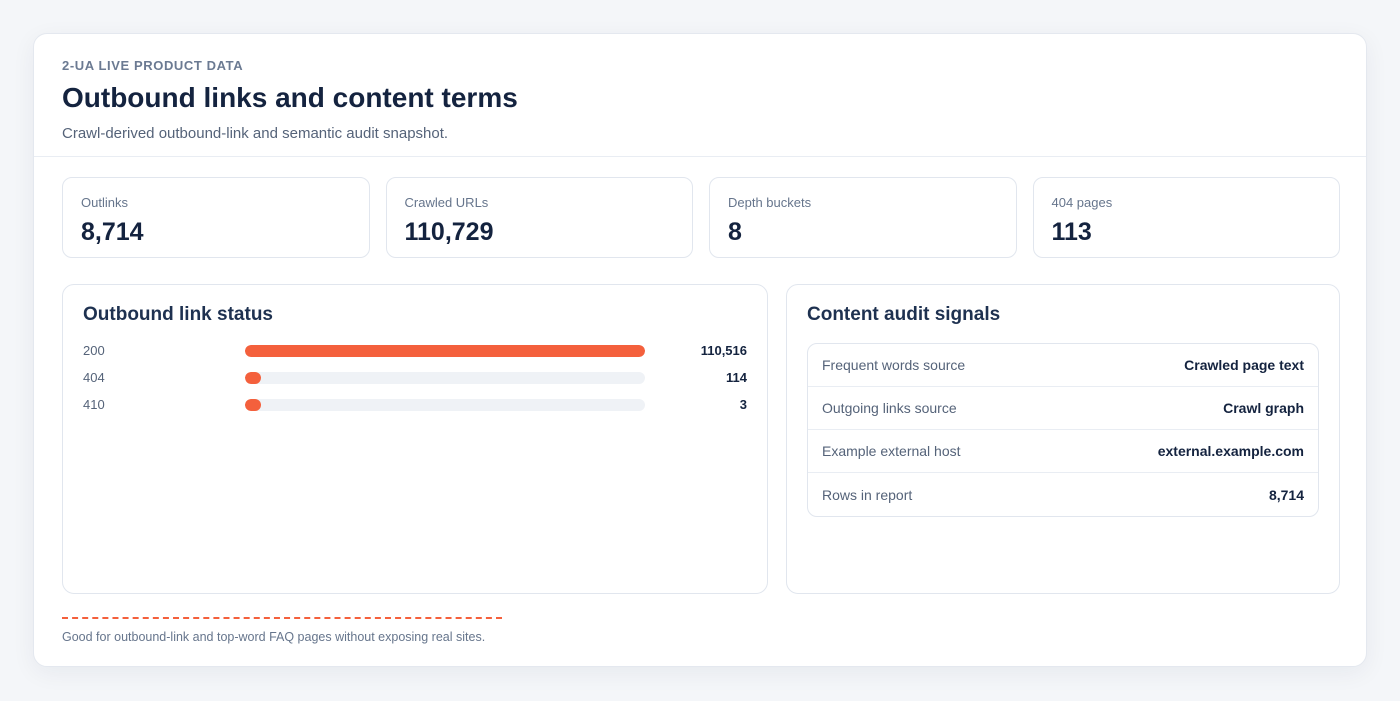  Describe the element at coordinates (449, 232) in the screenshot. I see `kpi-value: 110,729` at that location.